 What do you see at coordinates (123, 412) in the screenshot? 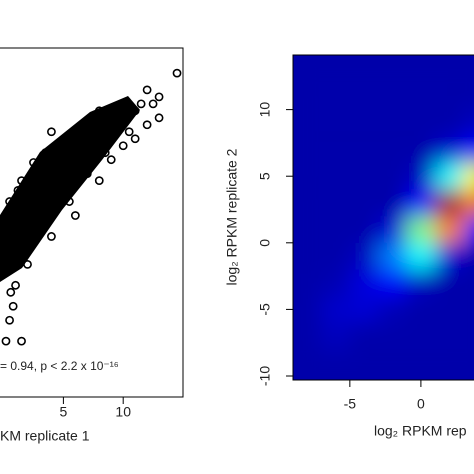
I see `x-tick-label: 10` at bounding box center [123, 412].